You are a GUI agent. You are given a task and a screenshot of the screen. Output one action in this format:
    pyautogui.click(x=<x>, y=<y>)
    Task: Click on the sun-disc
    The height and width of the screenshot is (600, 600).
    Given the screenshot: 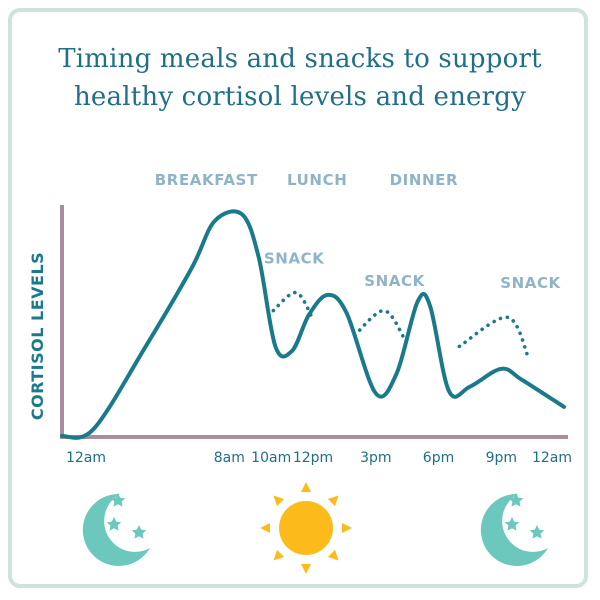 What is the action you would take?
    pyautogui.click(x=306, y=528)
    